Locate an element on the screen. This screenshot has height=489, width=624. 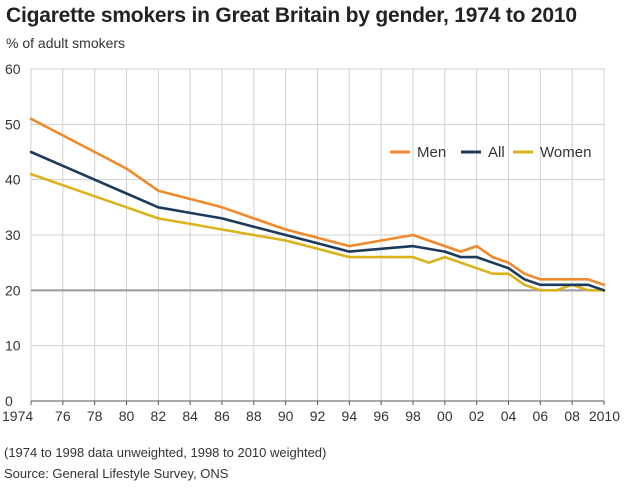
legend-label-all: All is located at coordinates (496, 152).